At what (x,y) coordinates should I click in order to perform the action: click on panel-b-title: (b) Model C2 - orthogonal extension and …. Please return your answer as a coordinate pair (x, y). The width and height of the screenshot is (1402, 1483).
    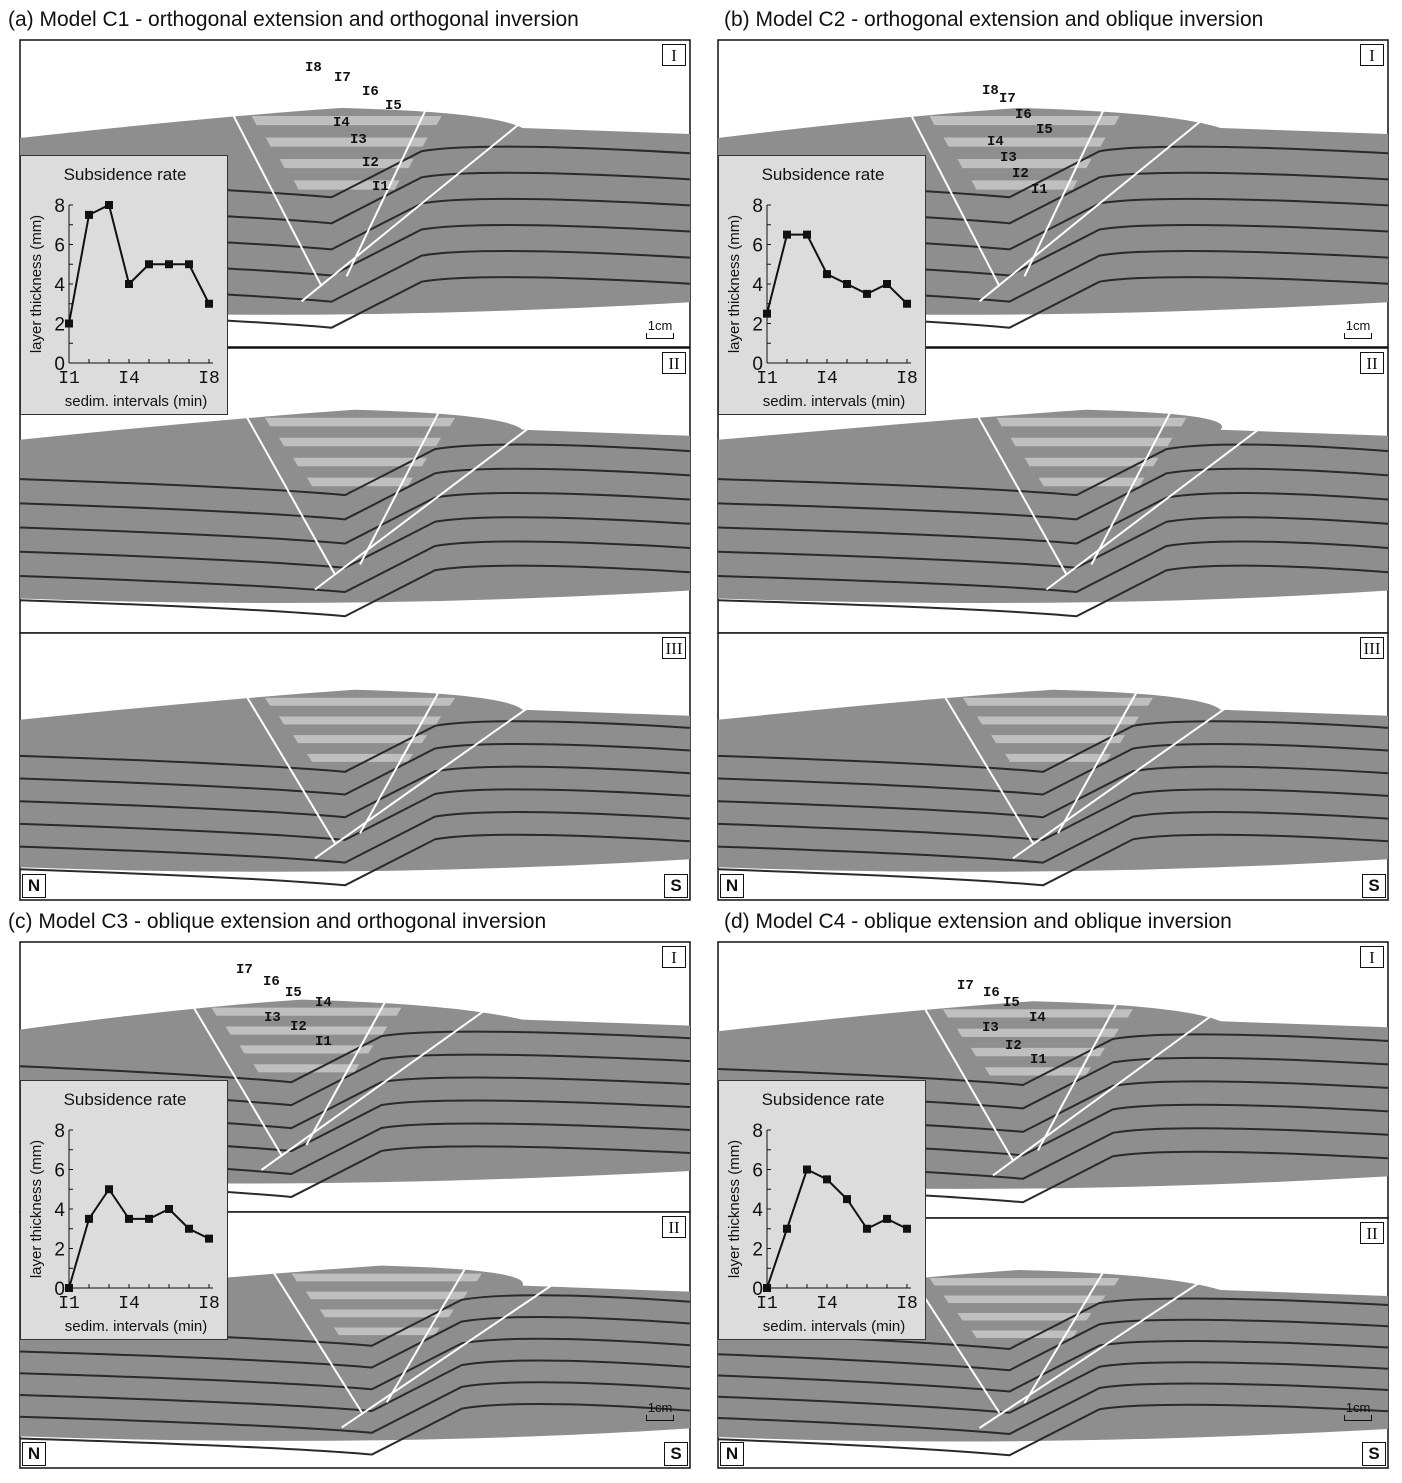
    Looking at the image, I should click on (994, 19).